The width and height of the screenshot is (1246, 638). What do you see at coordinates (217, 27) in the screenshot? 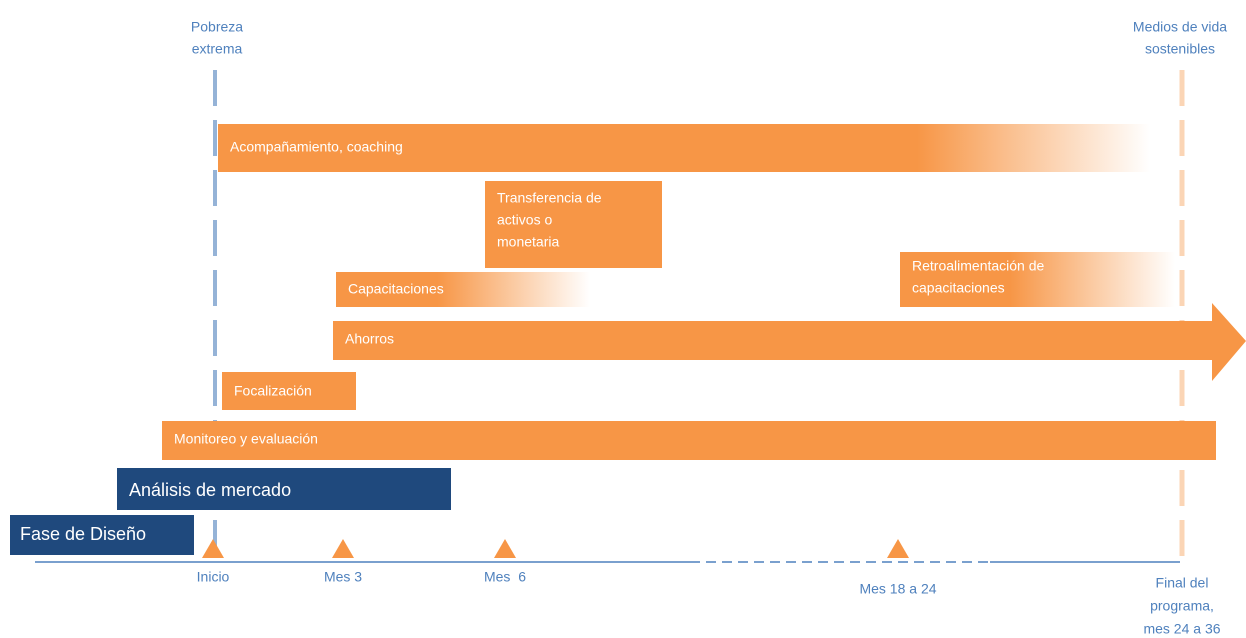
I see `top-label: Pobreza` at bounding box center [217, 27].